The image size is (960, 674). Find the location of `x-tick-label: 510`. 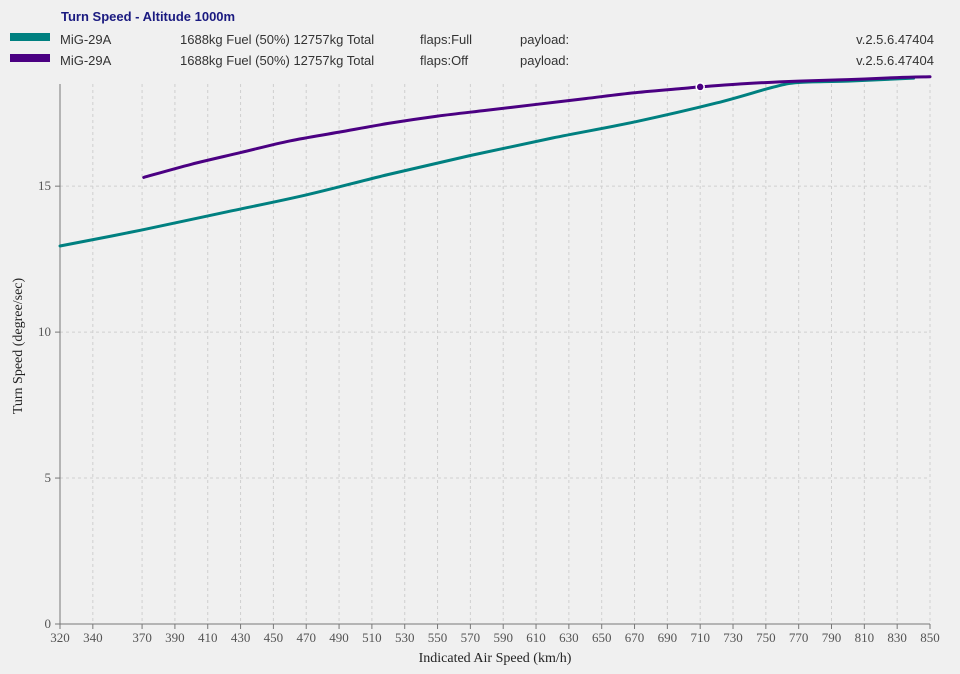

x-tick-label: 510 is located at coordinates (372, 637).